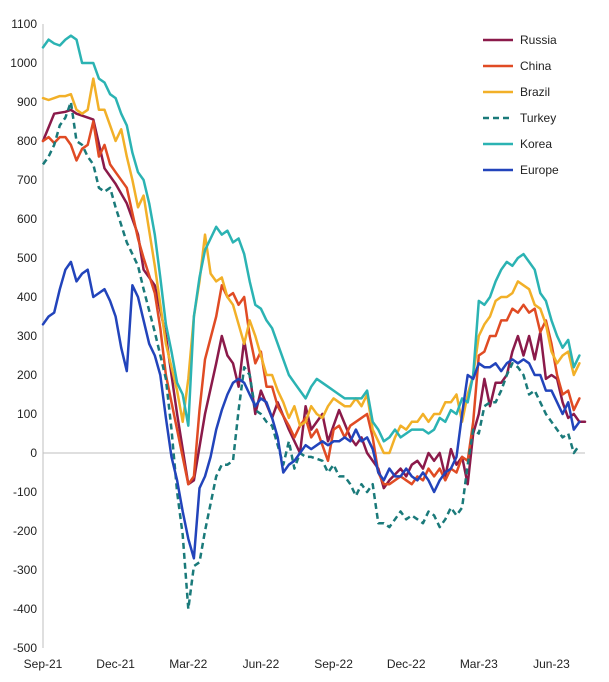  What do you see at coordinates (521, 105) in the screenshot?
I see `legend: Russia China Brazil Turkey Korea Europe` at bounding box center [521, 105].